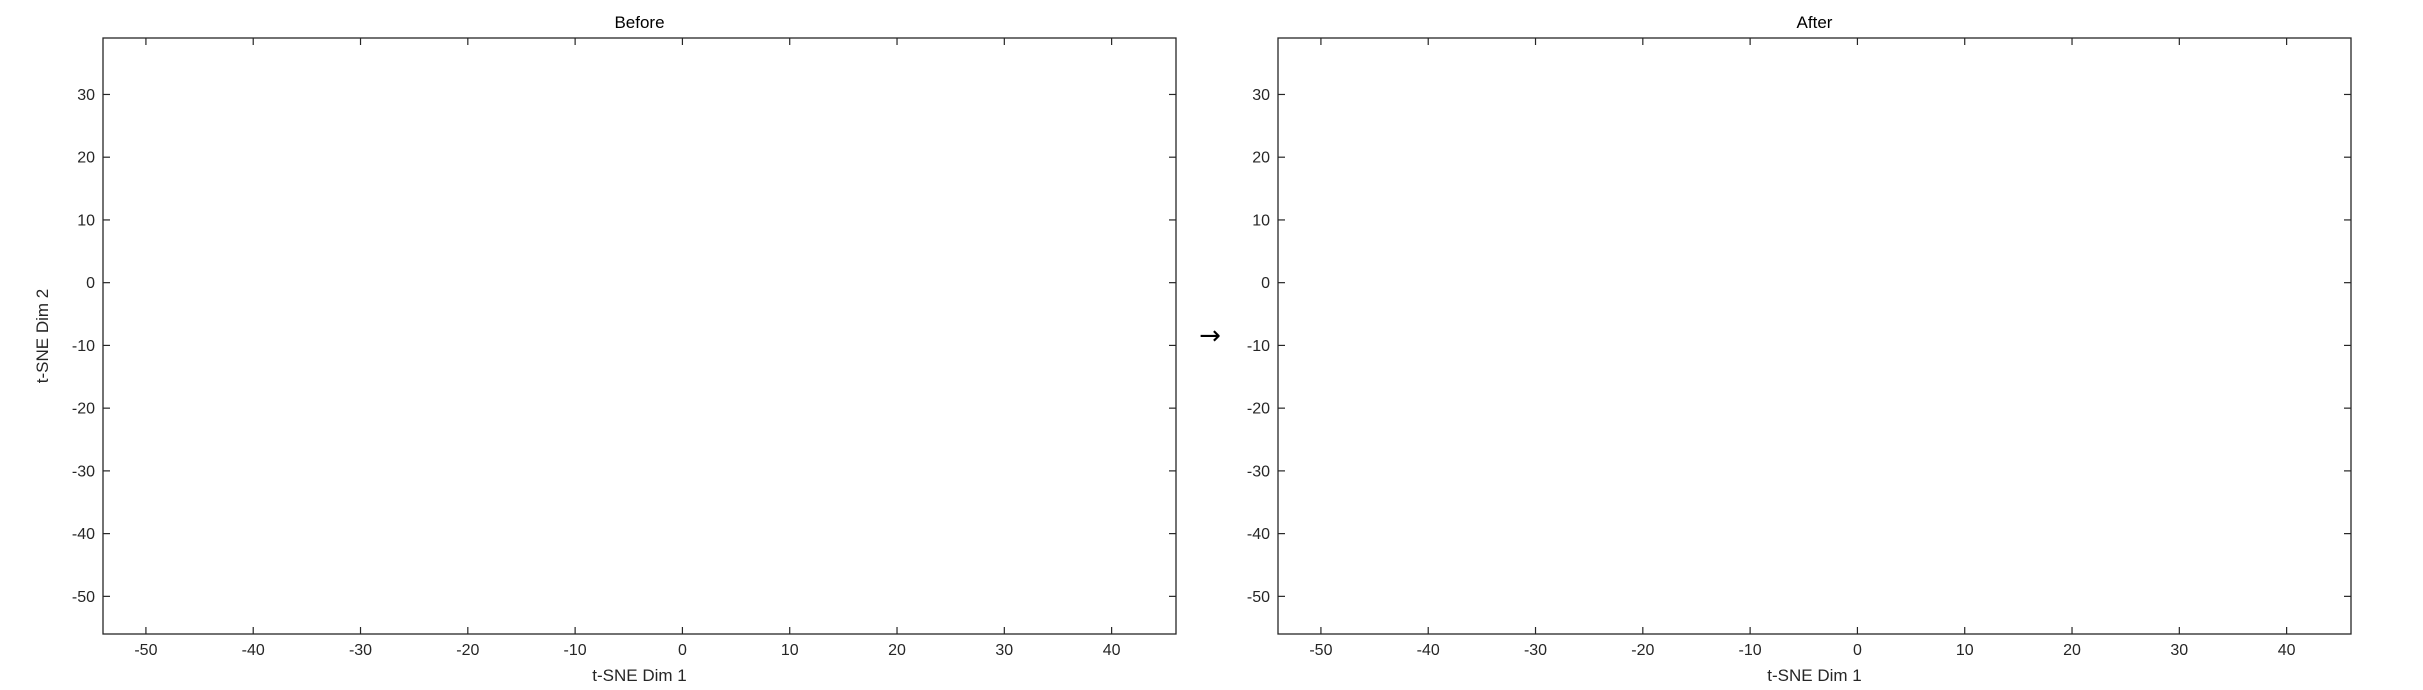  Describe the element at coordinates (42, 336) in the screenshot. I see `y-axis-label: t-SNE Dim 2` at that location.